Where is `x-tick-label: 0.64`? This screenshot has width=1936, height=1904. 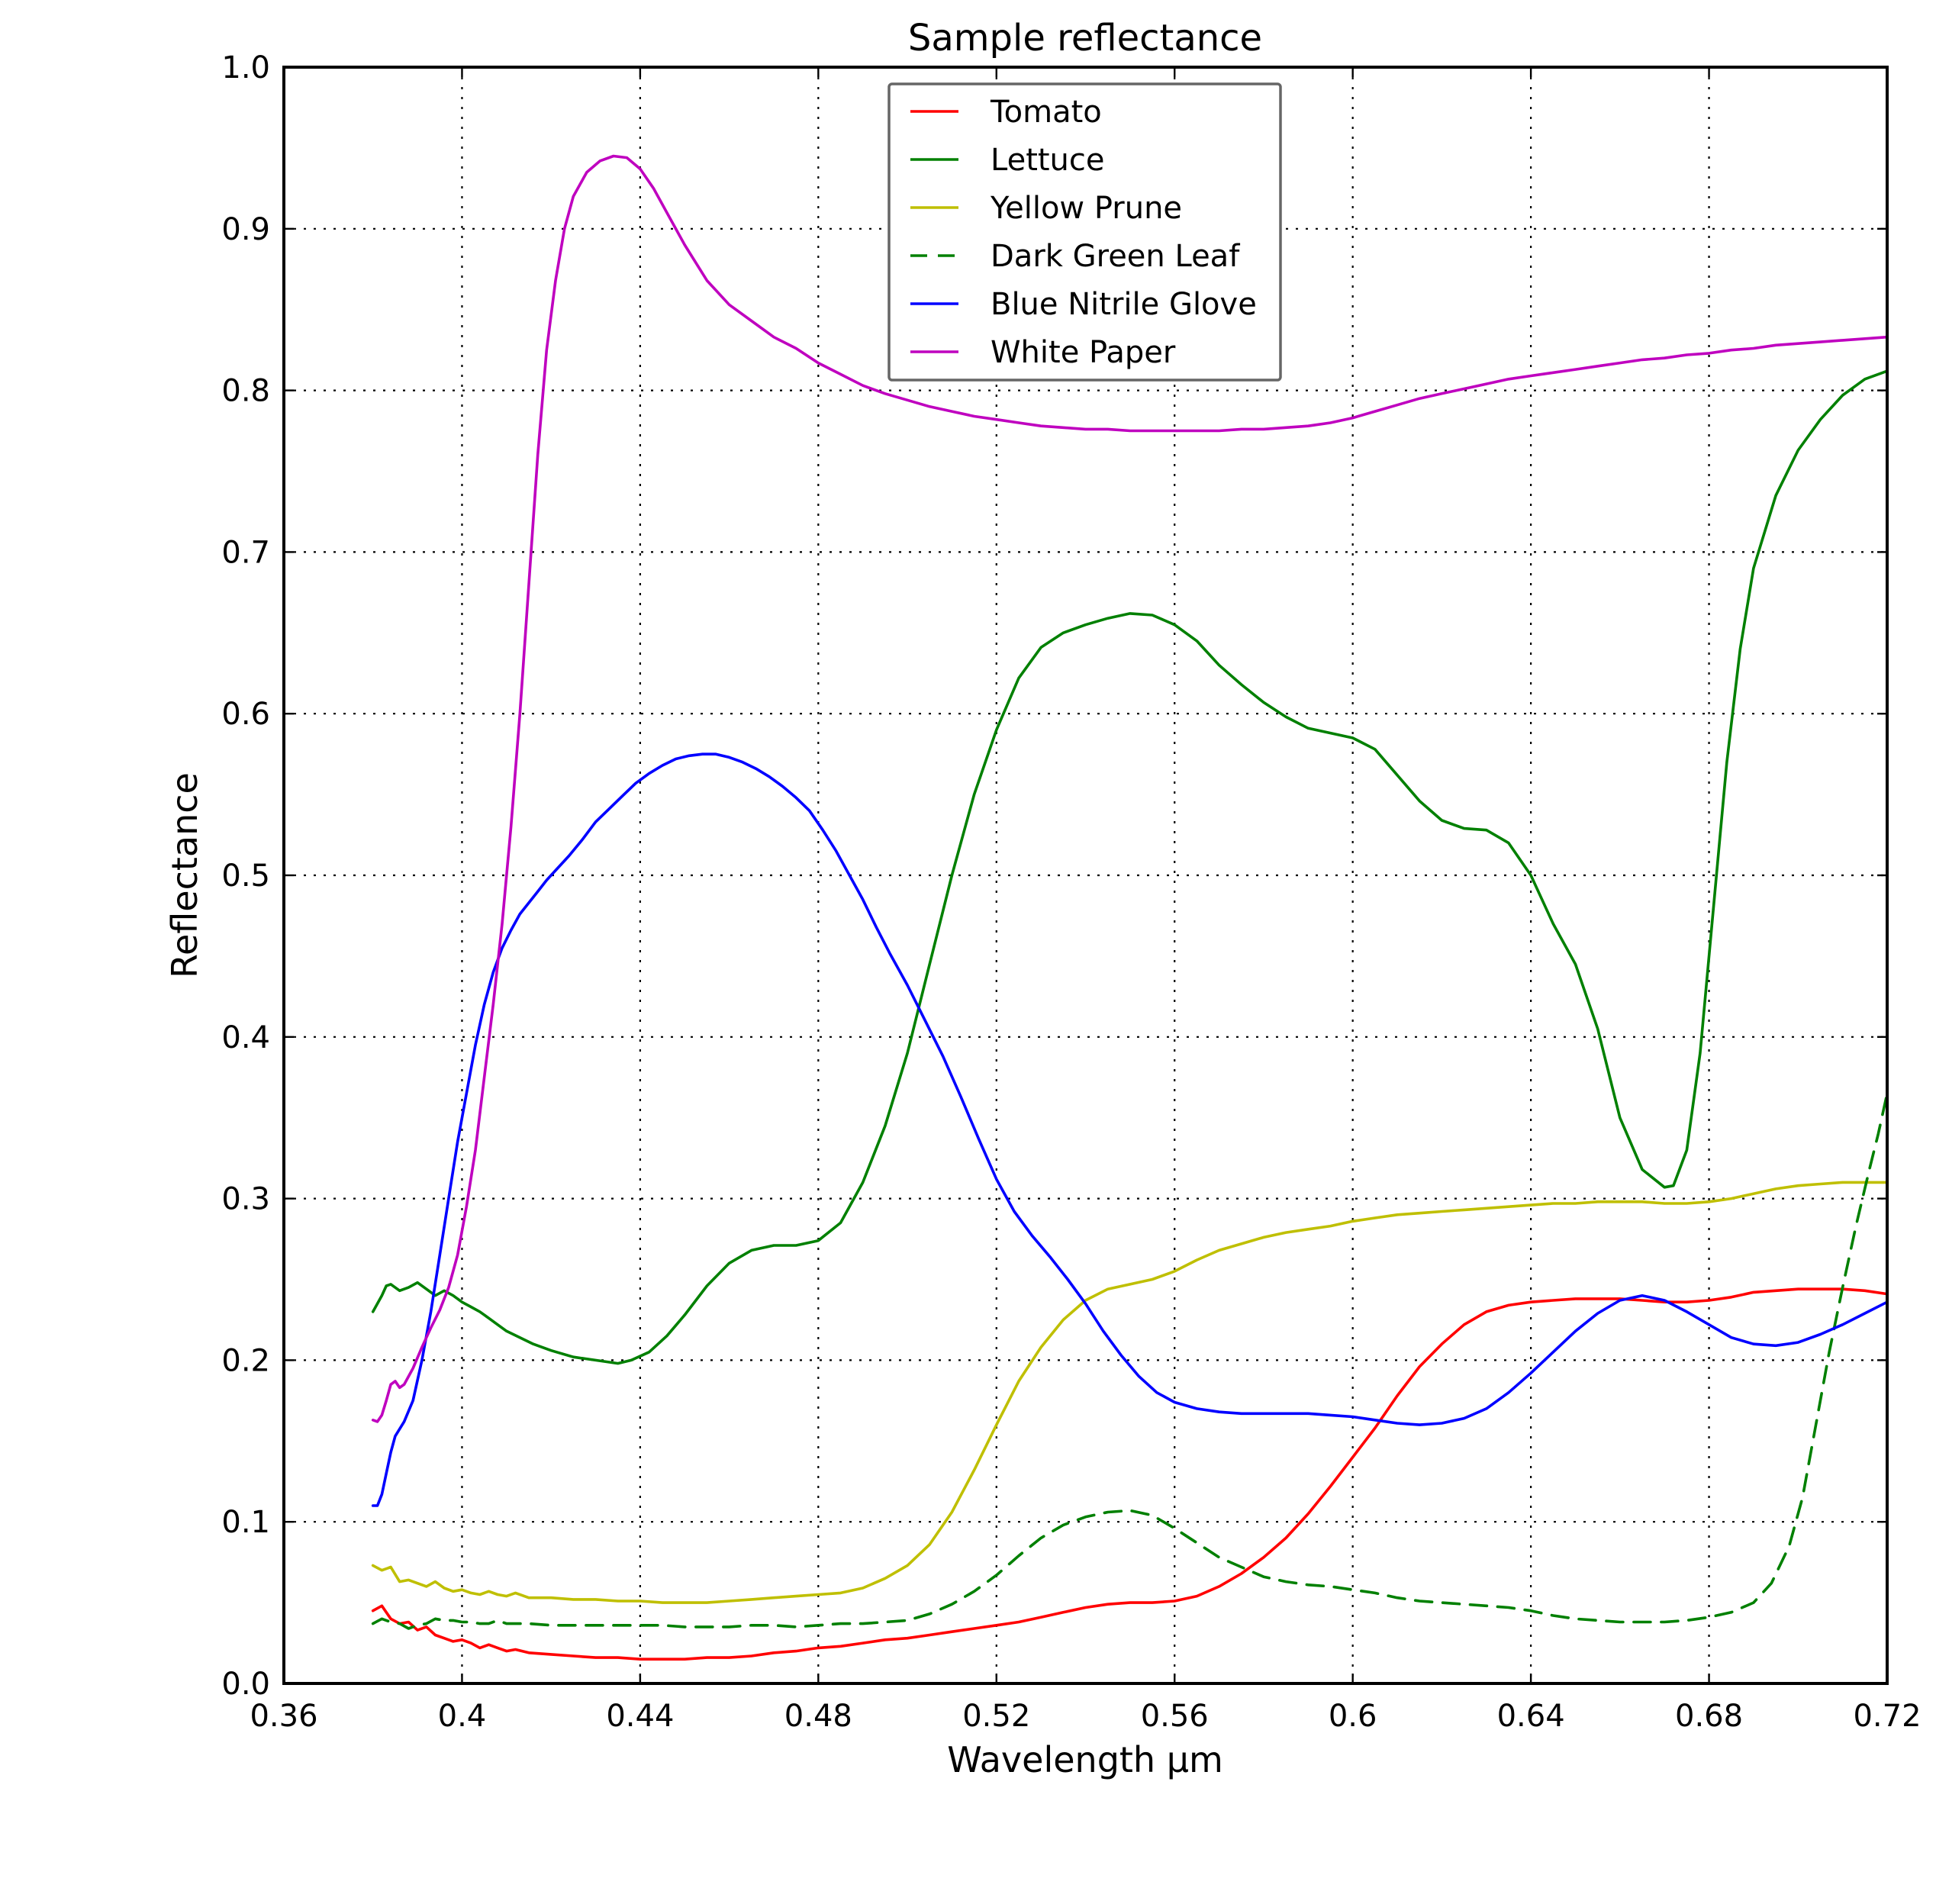 x-tick-label: 0.64 is located at coordinates (1531, 1716).